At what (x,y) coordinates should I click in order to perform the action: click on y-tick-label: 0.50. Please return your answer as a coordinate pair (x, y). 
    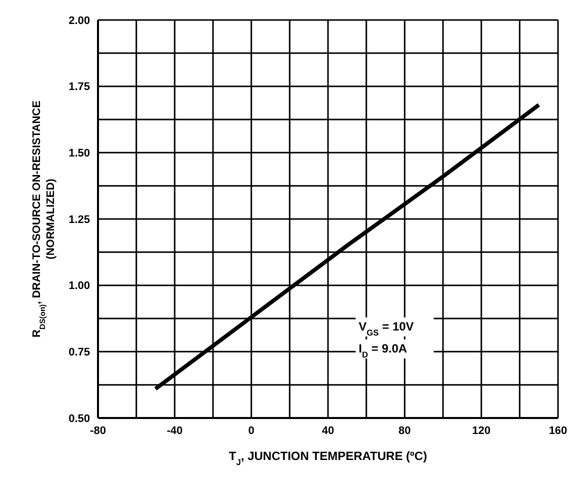
    Looking at the image, I should click on (79, 418).